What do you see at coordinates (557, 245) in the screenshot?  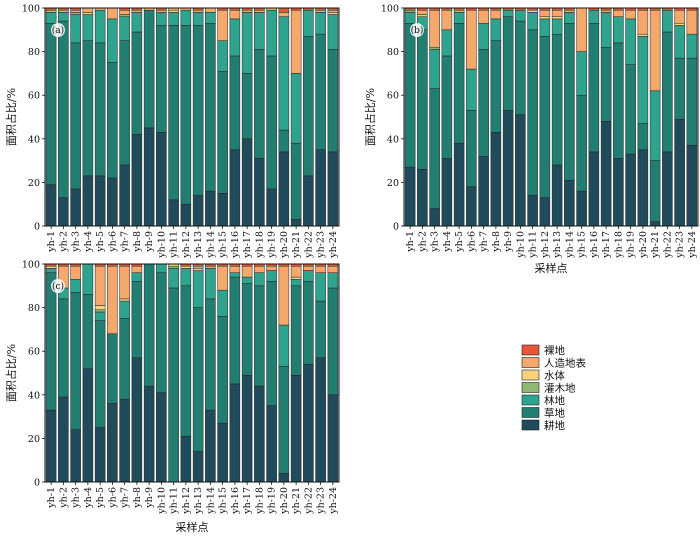 I see `x-tick-label: yh-13` at bounding box center [557, 245].